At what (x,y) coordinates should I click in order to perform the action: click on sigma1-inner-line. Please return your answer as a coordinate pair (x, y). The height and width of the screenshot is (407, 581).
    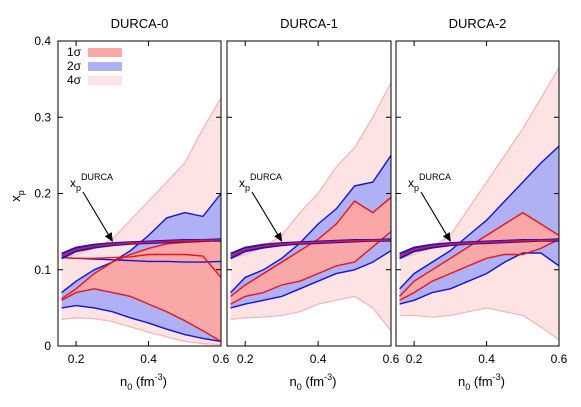
    Looking at the image, I should click on (141, 265).